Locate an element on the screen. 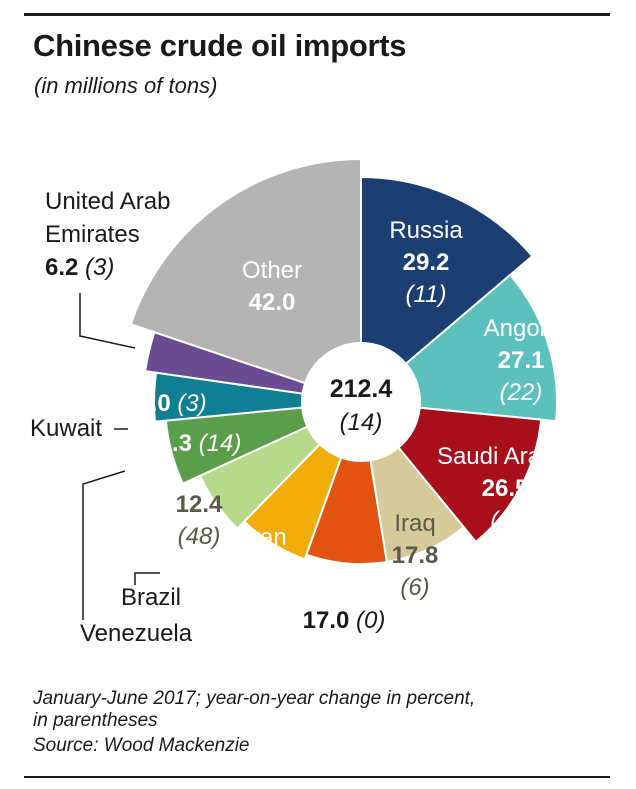 This screenshot has width=636, height=789. name-label-uae-line-1: United Arab is located at coordinates (107, 201).